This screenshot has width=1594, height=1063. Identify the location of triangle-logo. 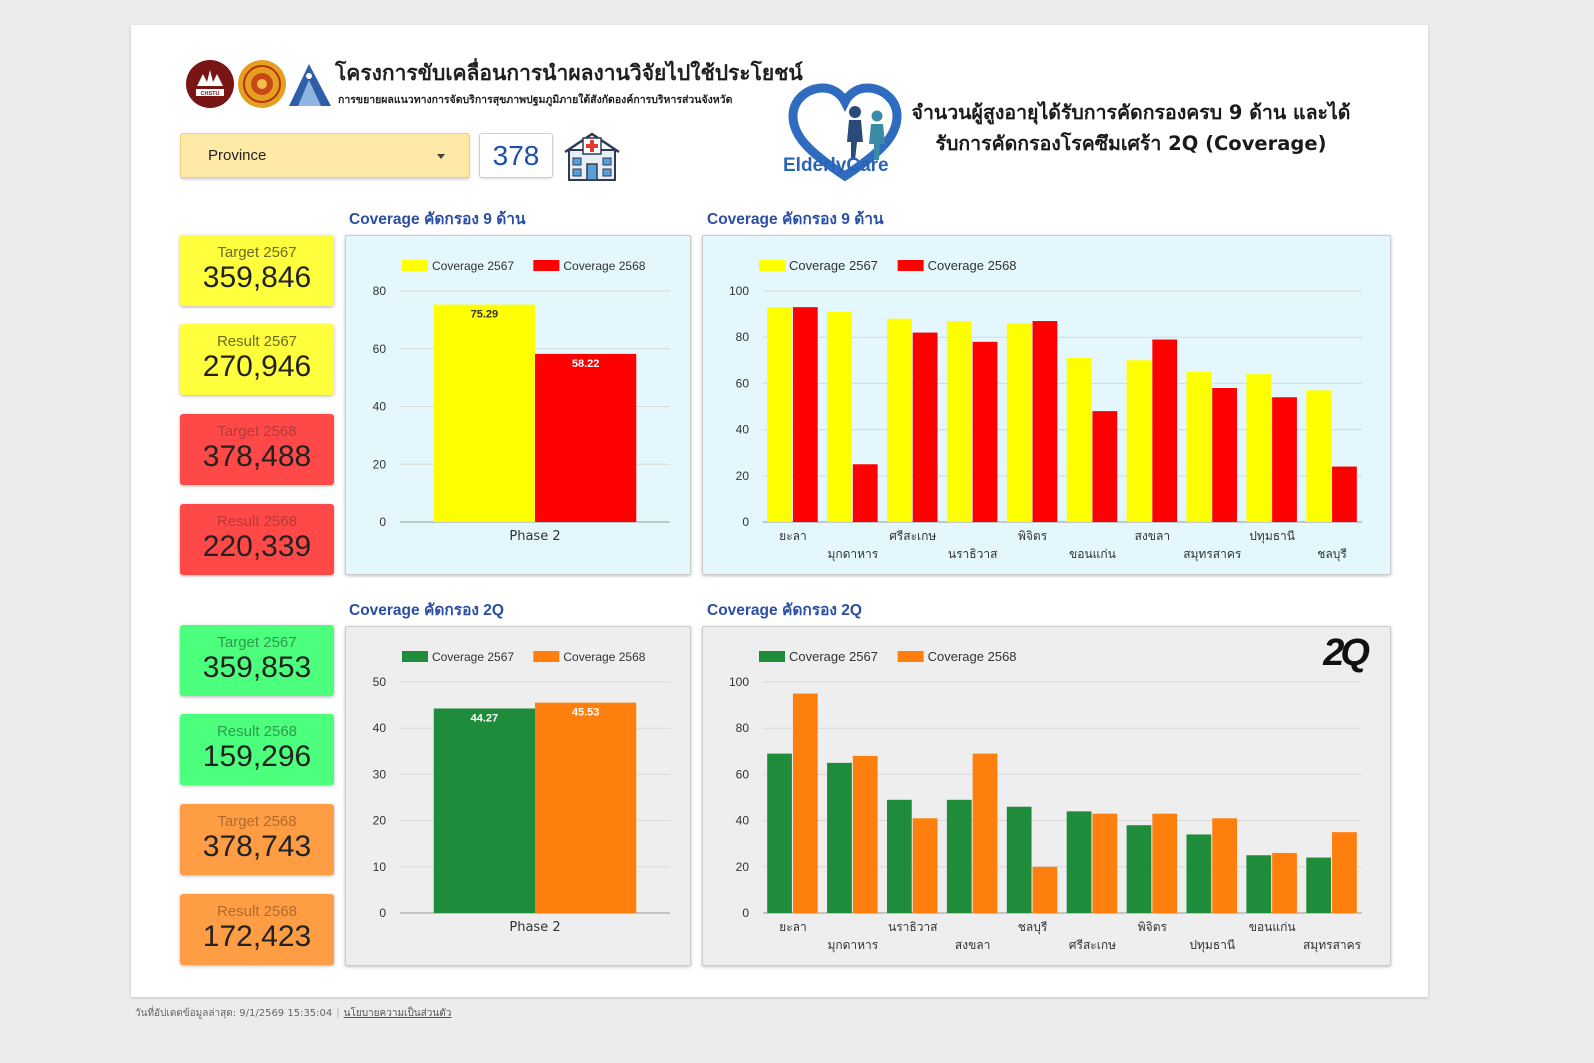
(310, 85).